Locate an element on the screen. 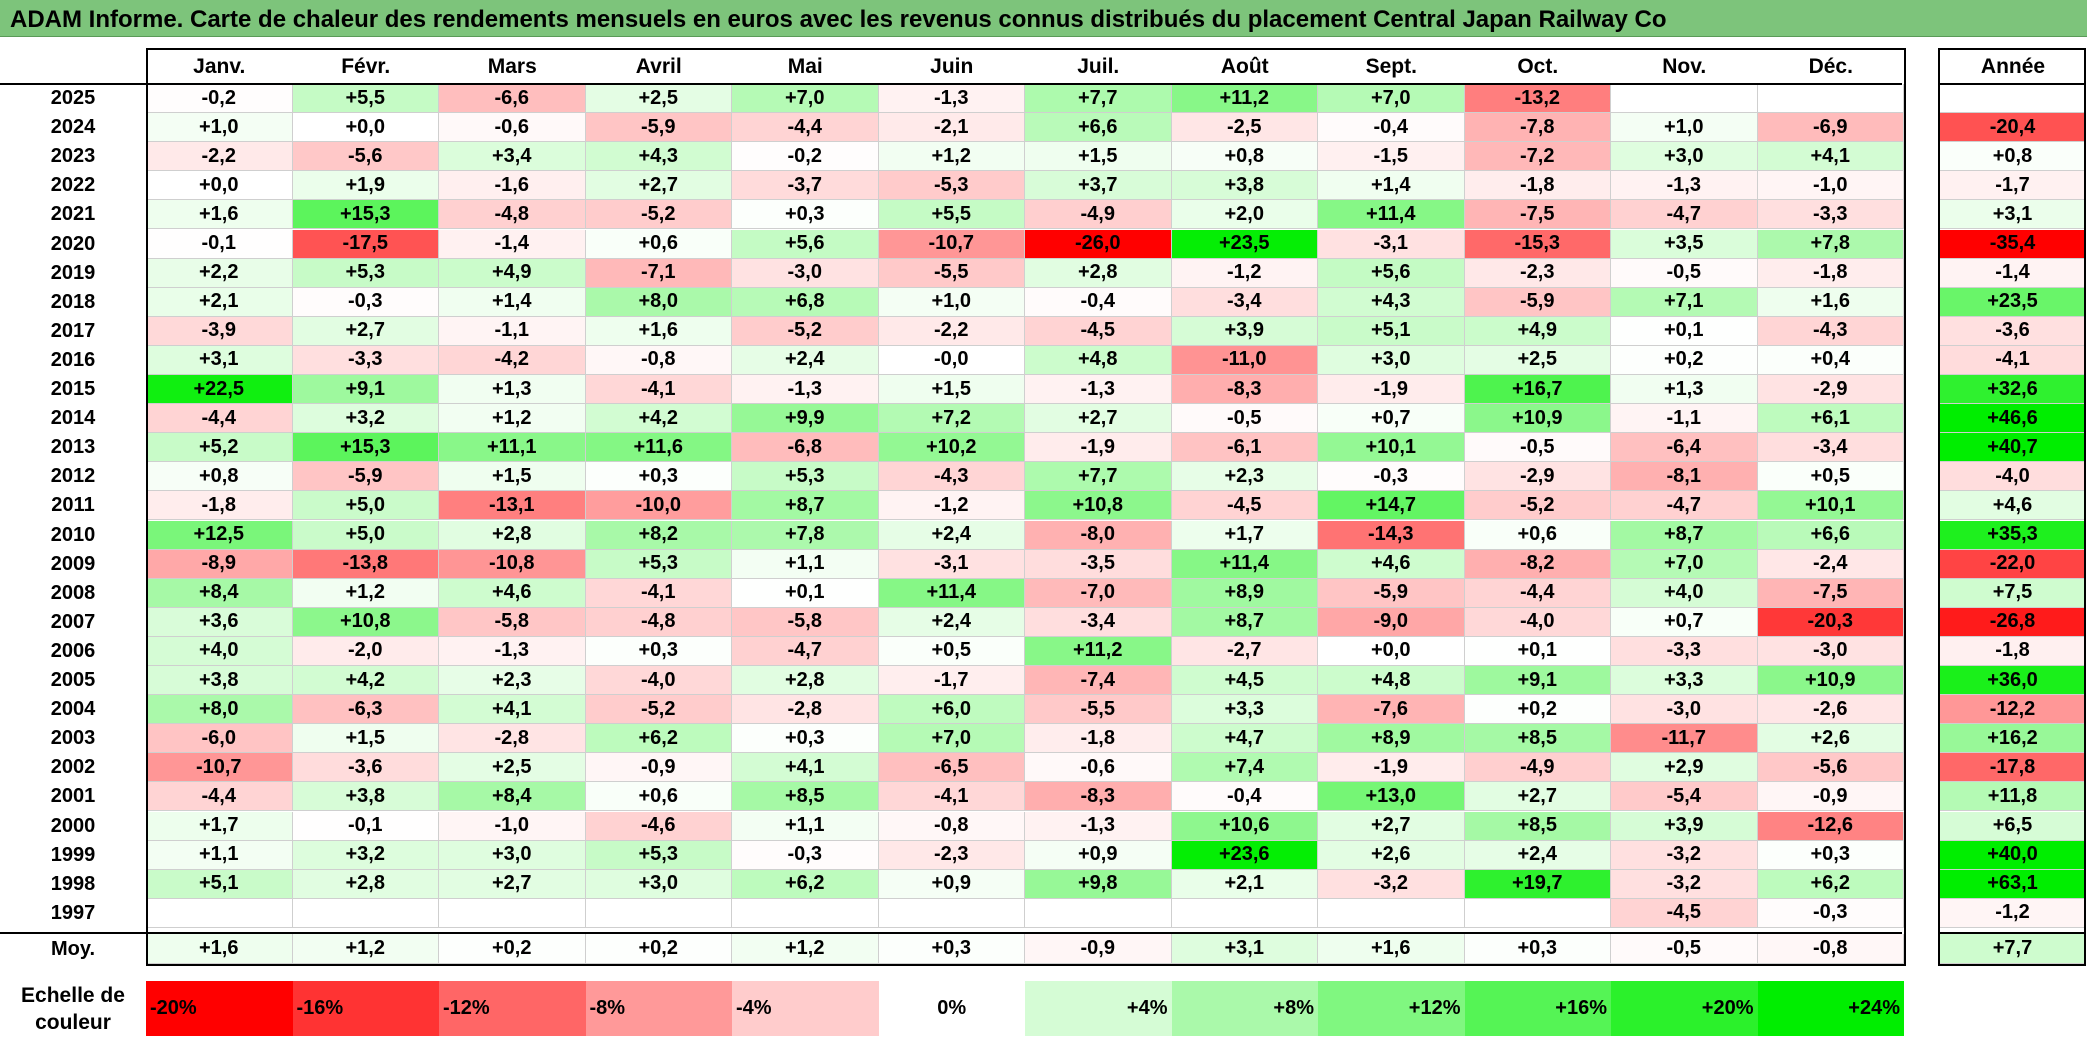 The height and width of the screenshot is (1037, 2087). annual-cell: -22,0 is located at coordinates (2013, 564).